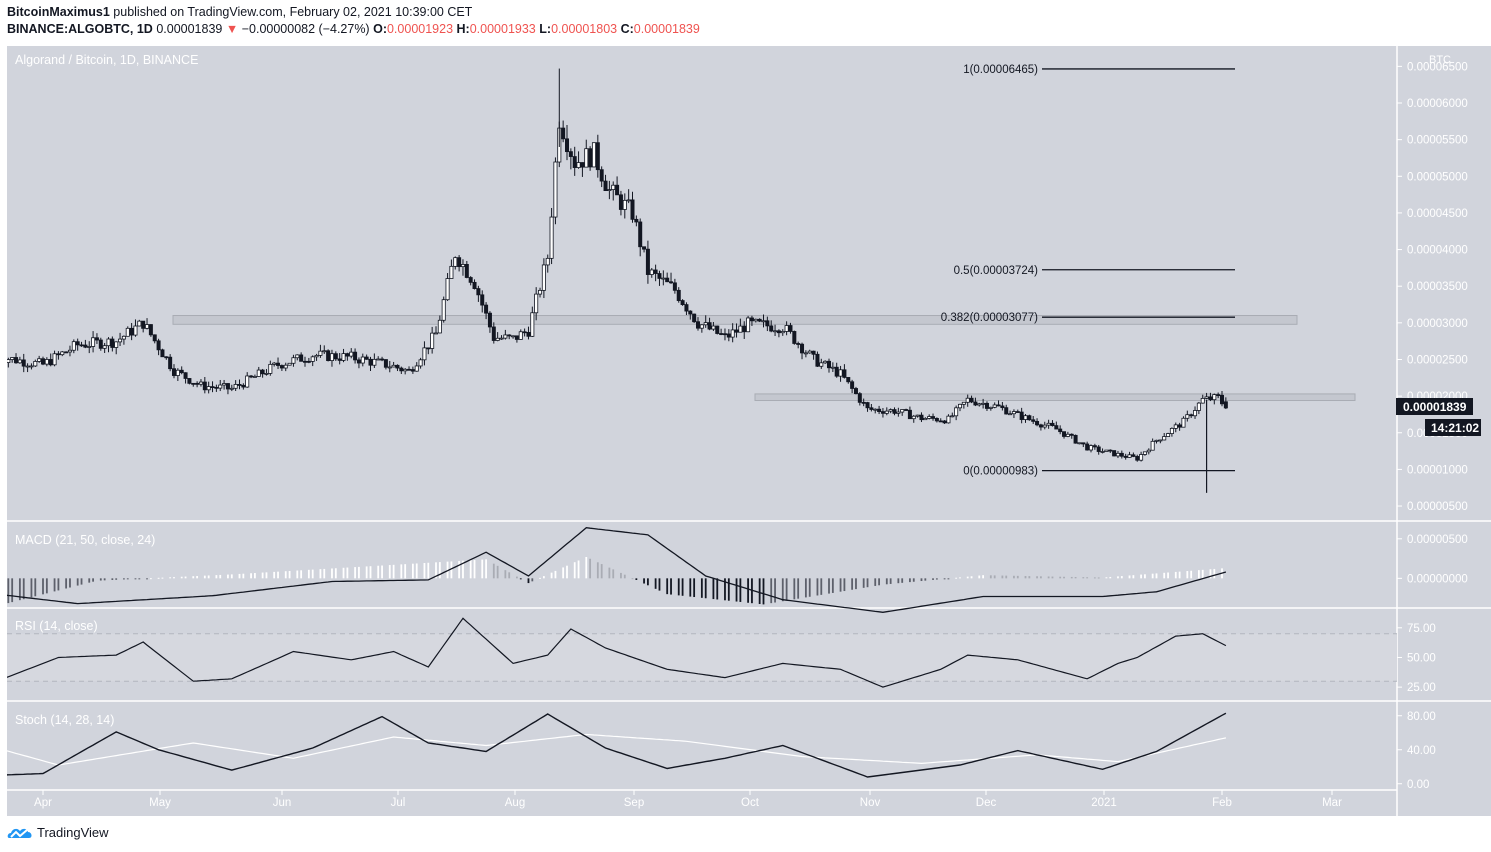  What do you see at coordinates (420, 29) in the screenshot?
I see `open-value: 0.00001923` at bounding box center [420, 29].